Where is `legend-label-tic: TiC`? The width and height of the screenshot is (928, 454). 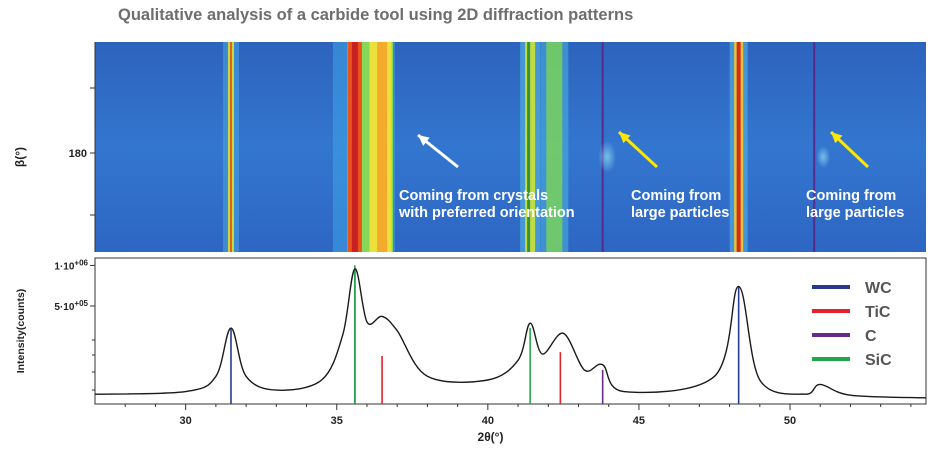
legend-label-tic: TiC is located at coordinates (878, 312).